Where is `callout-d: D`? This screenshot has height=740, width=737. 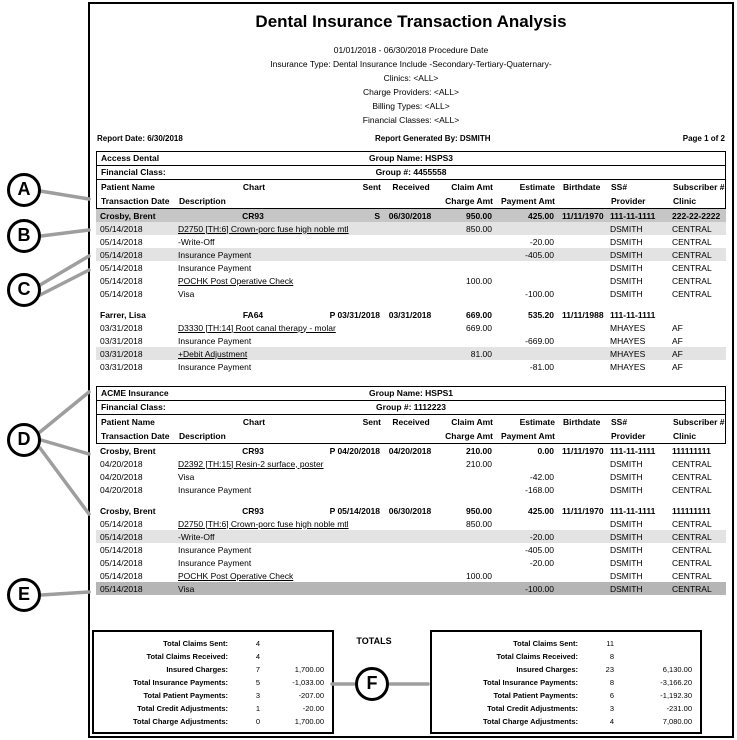 callout-d: D is located at coordinates (24, 440).